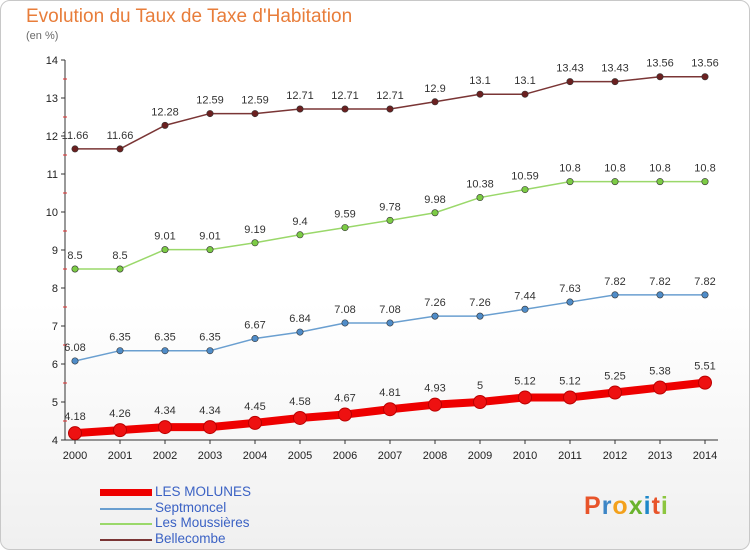 This screenshot has width=750, height=550. What do you see at coordinates (55, 327) in the screenshot?
I see `y-tick-label-7: 7` at bounding box center [55, 327].